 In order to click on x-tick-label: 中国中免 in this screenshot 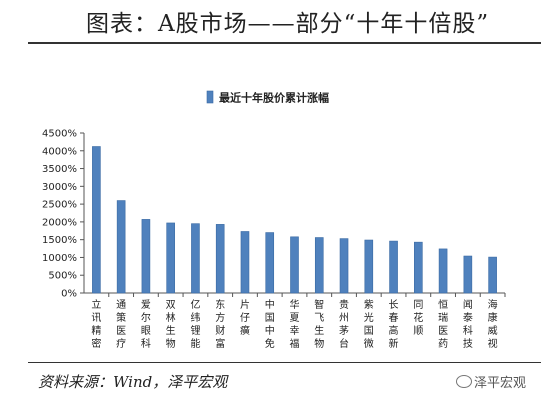, I will do `click(270, 324)`.